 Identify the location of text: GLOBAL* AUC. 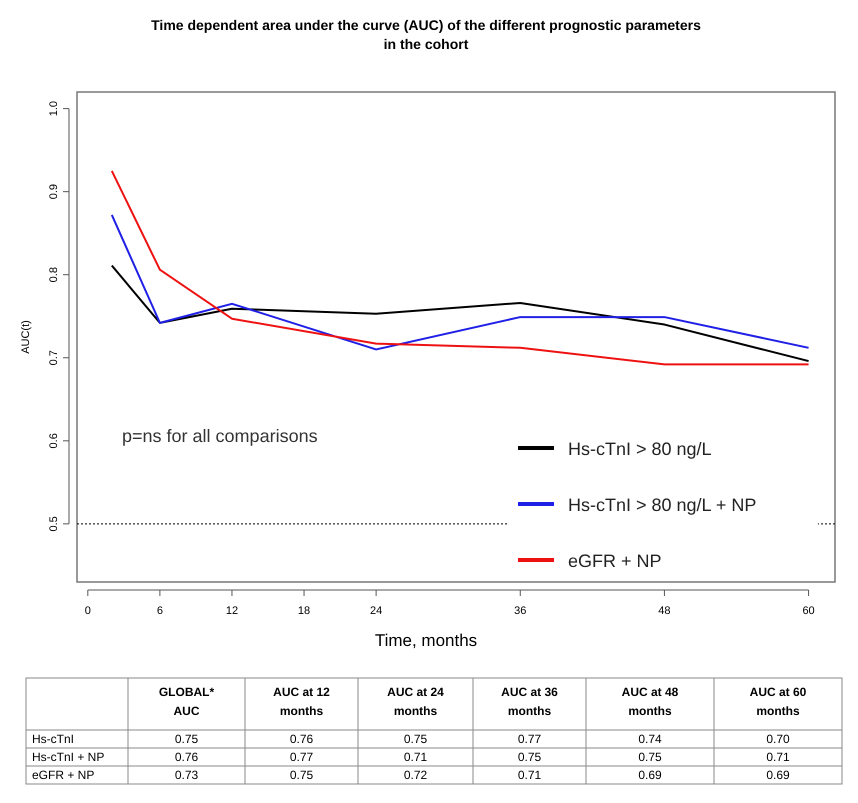
(186, 701).